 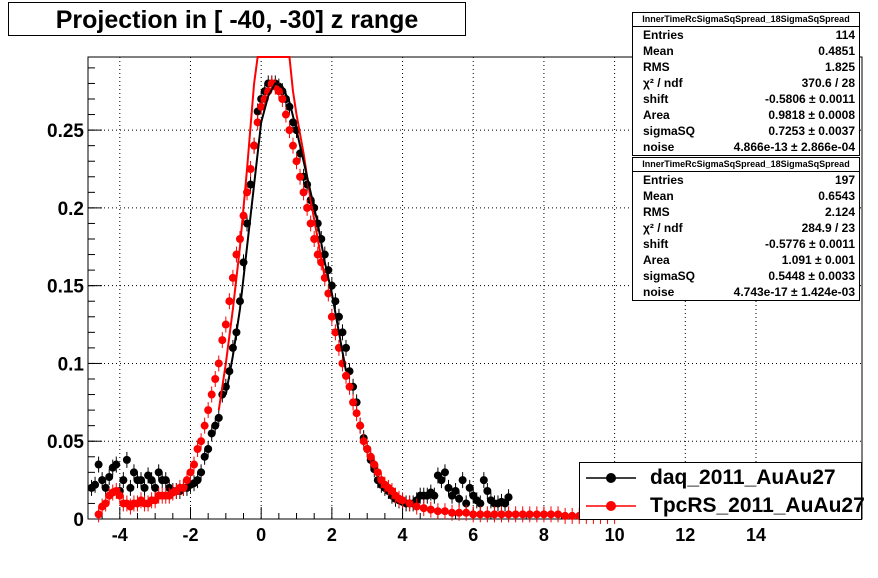 What do you see at coordinates (656, 67) in the screenshot?
I see `stats-label: RMS` at bounding box center [656, 67].